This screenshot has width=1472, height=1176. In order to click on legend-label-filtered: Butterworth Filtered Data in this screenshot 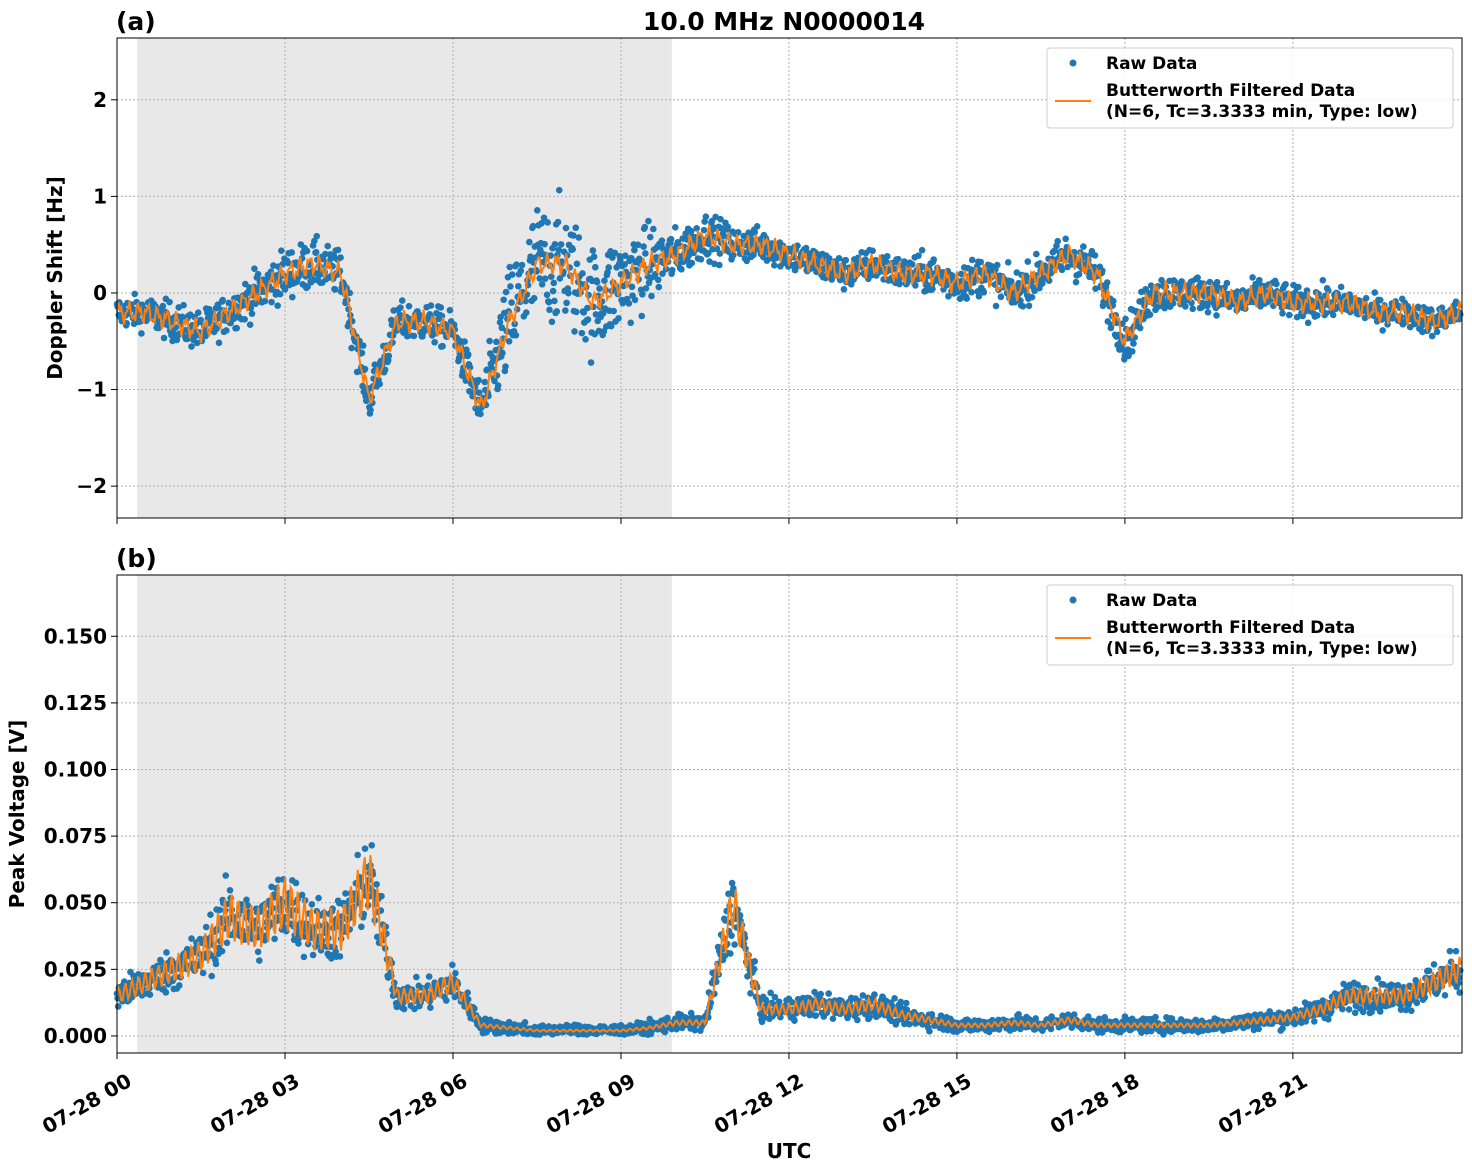, I will do `click(1230, 628)`.